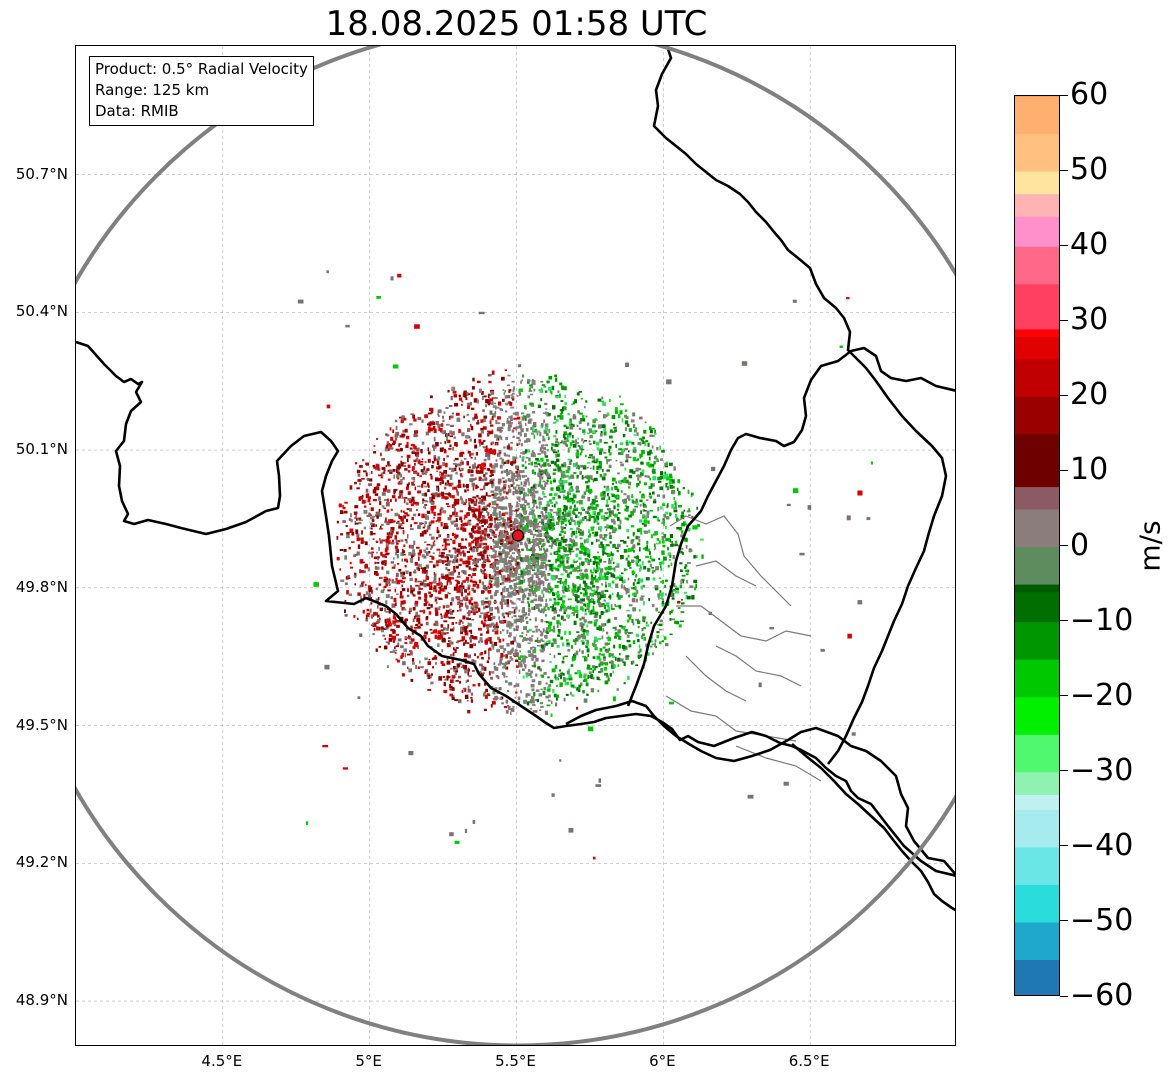  What do you see at coordinates (1089, 170) in the screenshot?
I see `colorbar-tick-label: 50` at bounding box center [1089, 170].